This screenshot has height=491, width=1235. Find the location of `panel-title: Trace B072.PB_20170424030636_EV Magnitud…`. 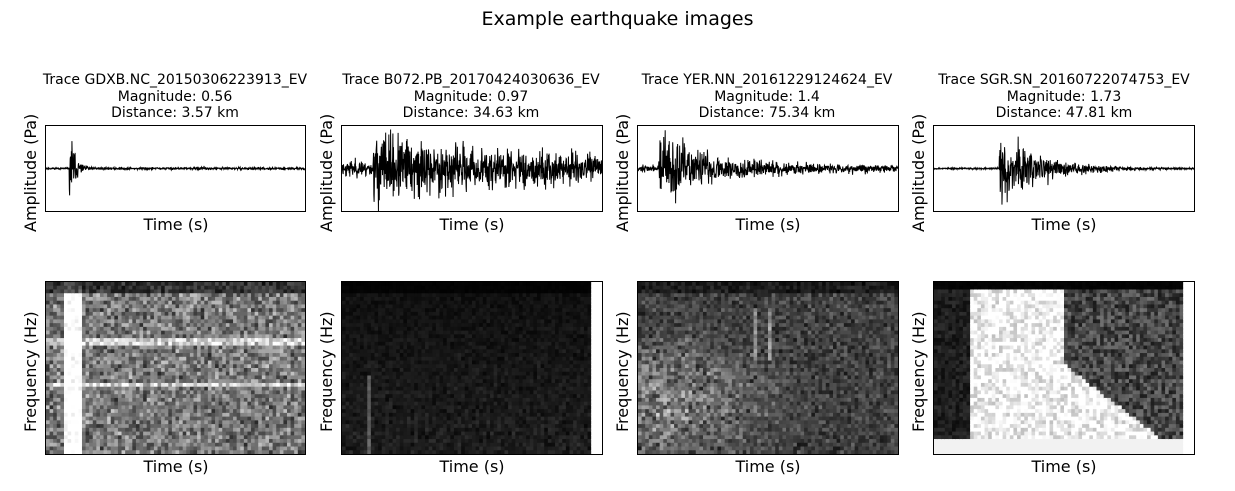

panel-title: Trace B072.PB_20170424030636_EV Magnitud… is located at coordinates (471, 97).